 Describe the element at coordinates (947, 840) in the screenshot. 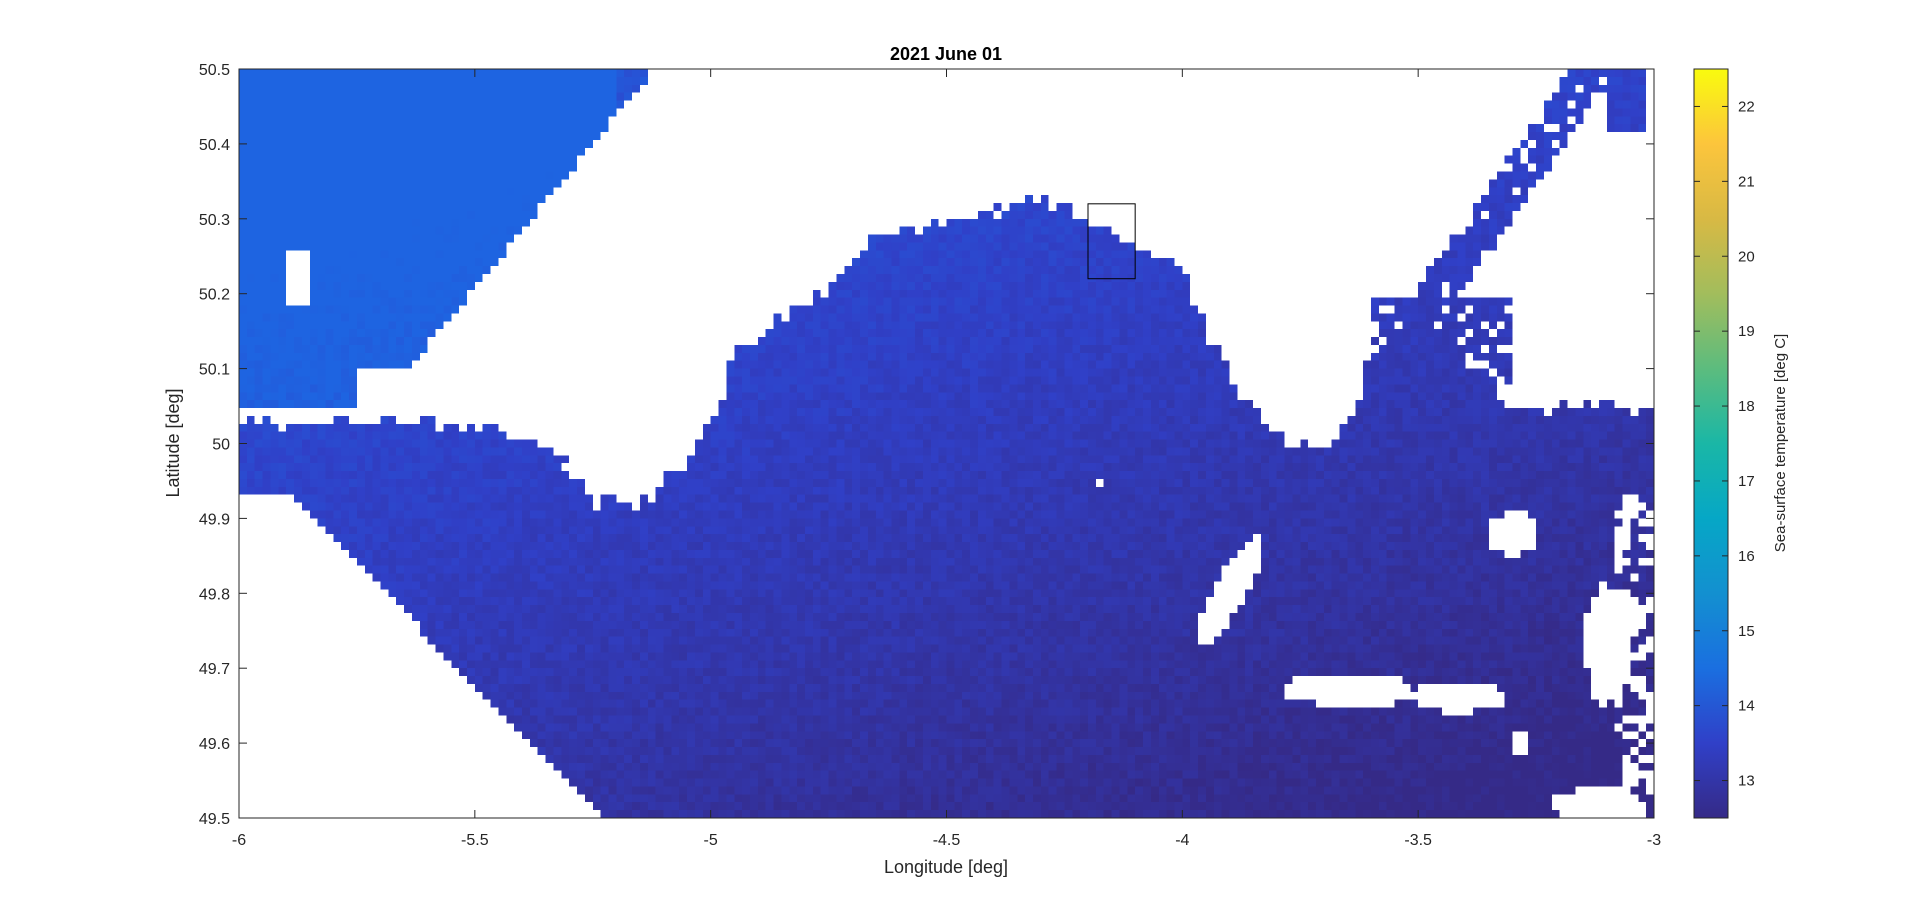

I see `x-tick-label: -4.5` at that location.